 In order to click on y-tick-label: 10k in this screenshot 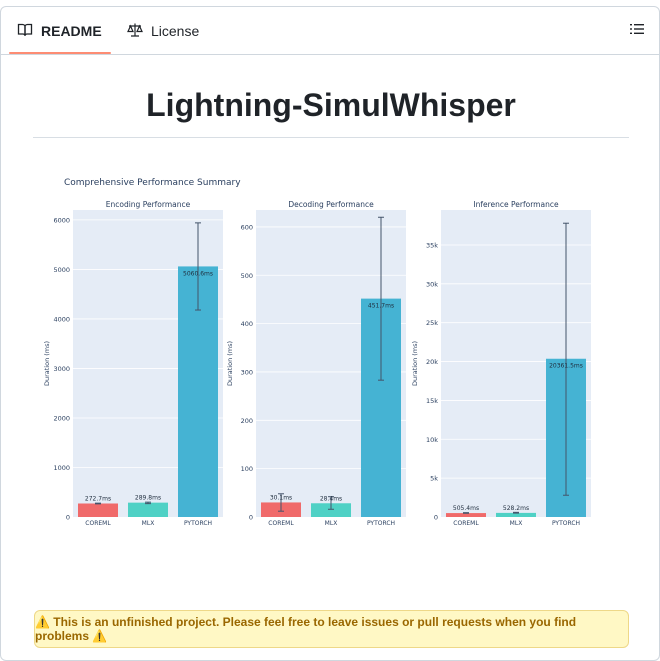, I will do `click(432, 440)`.